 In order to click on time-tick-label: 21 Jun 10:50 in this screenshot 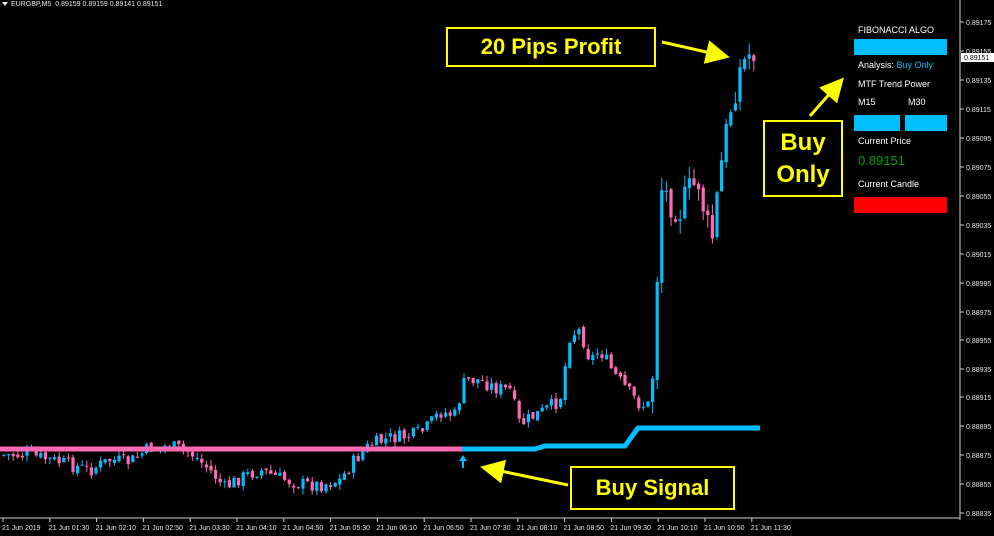, I will do `click(724, 528)`.